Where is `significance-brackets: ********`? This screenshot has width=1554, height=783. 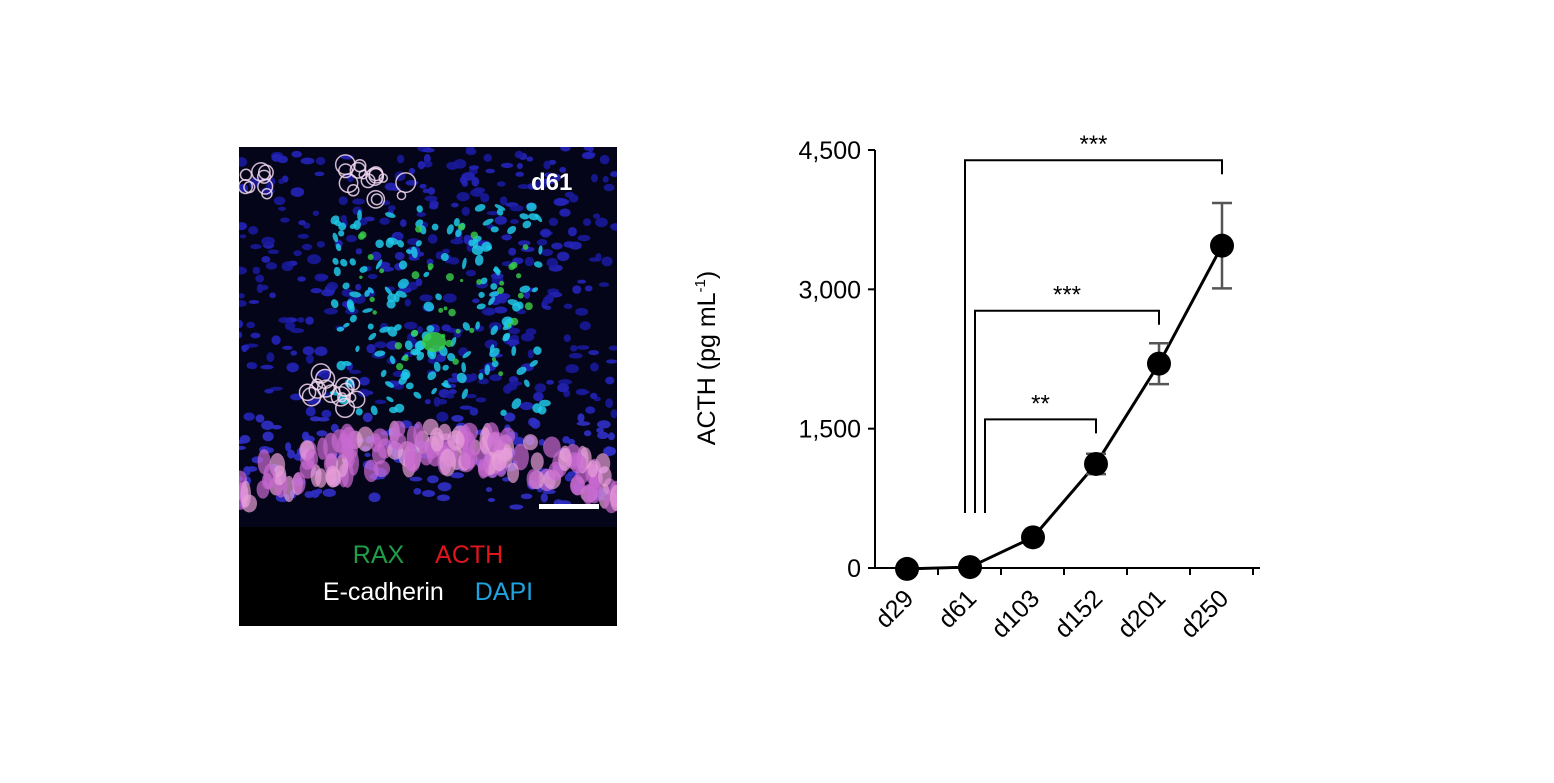
significance-brackets: ******** is located at coordinates (1093, 322).